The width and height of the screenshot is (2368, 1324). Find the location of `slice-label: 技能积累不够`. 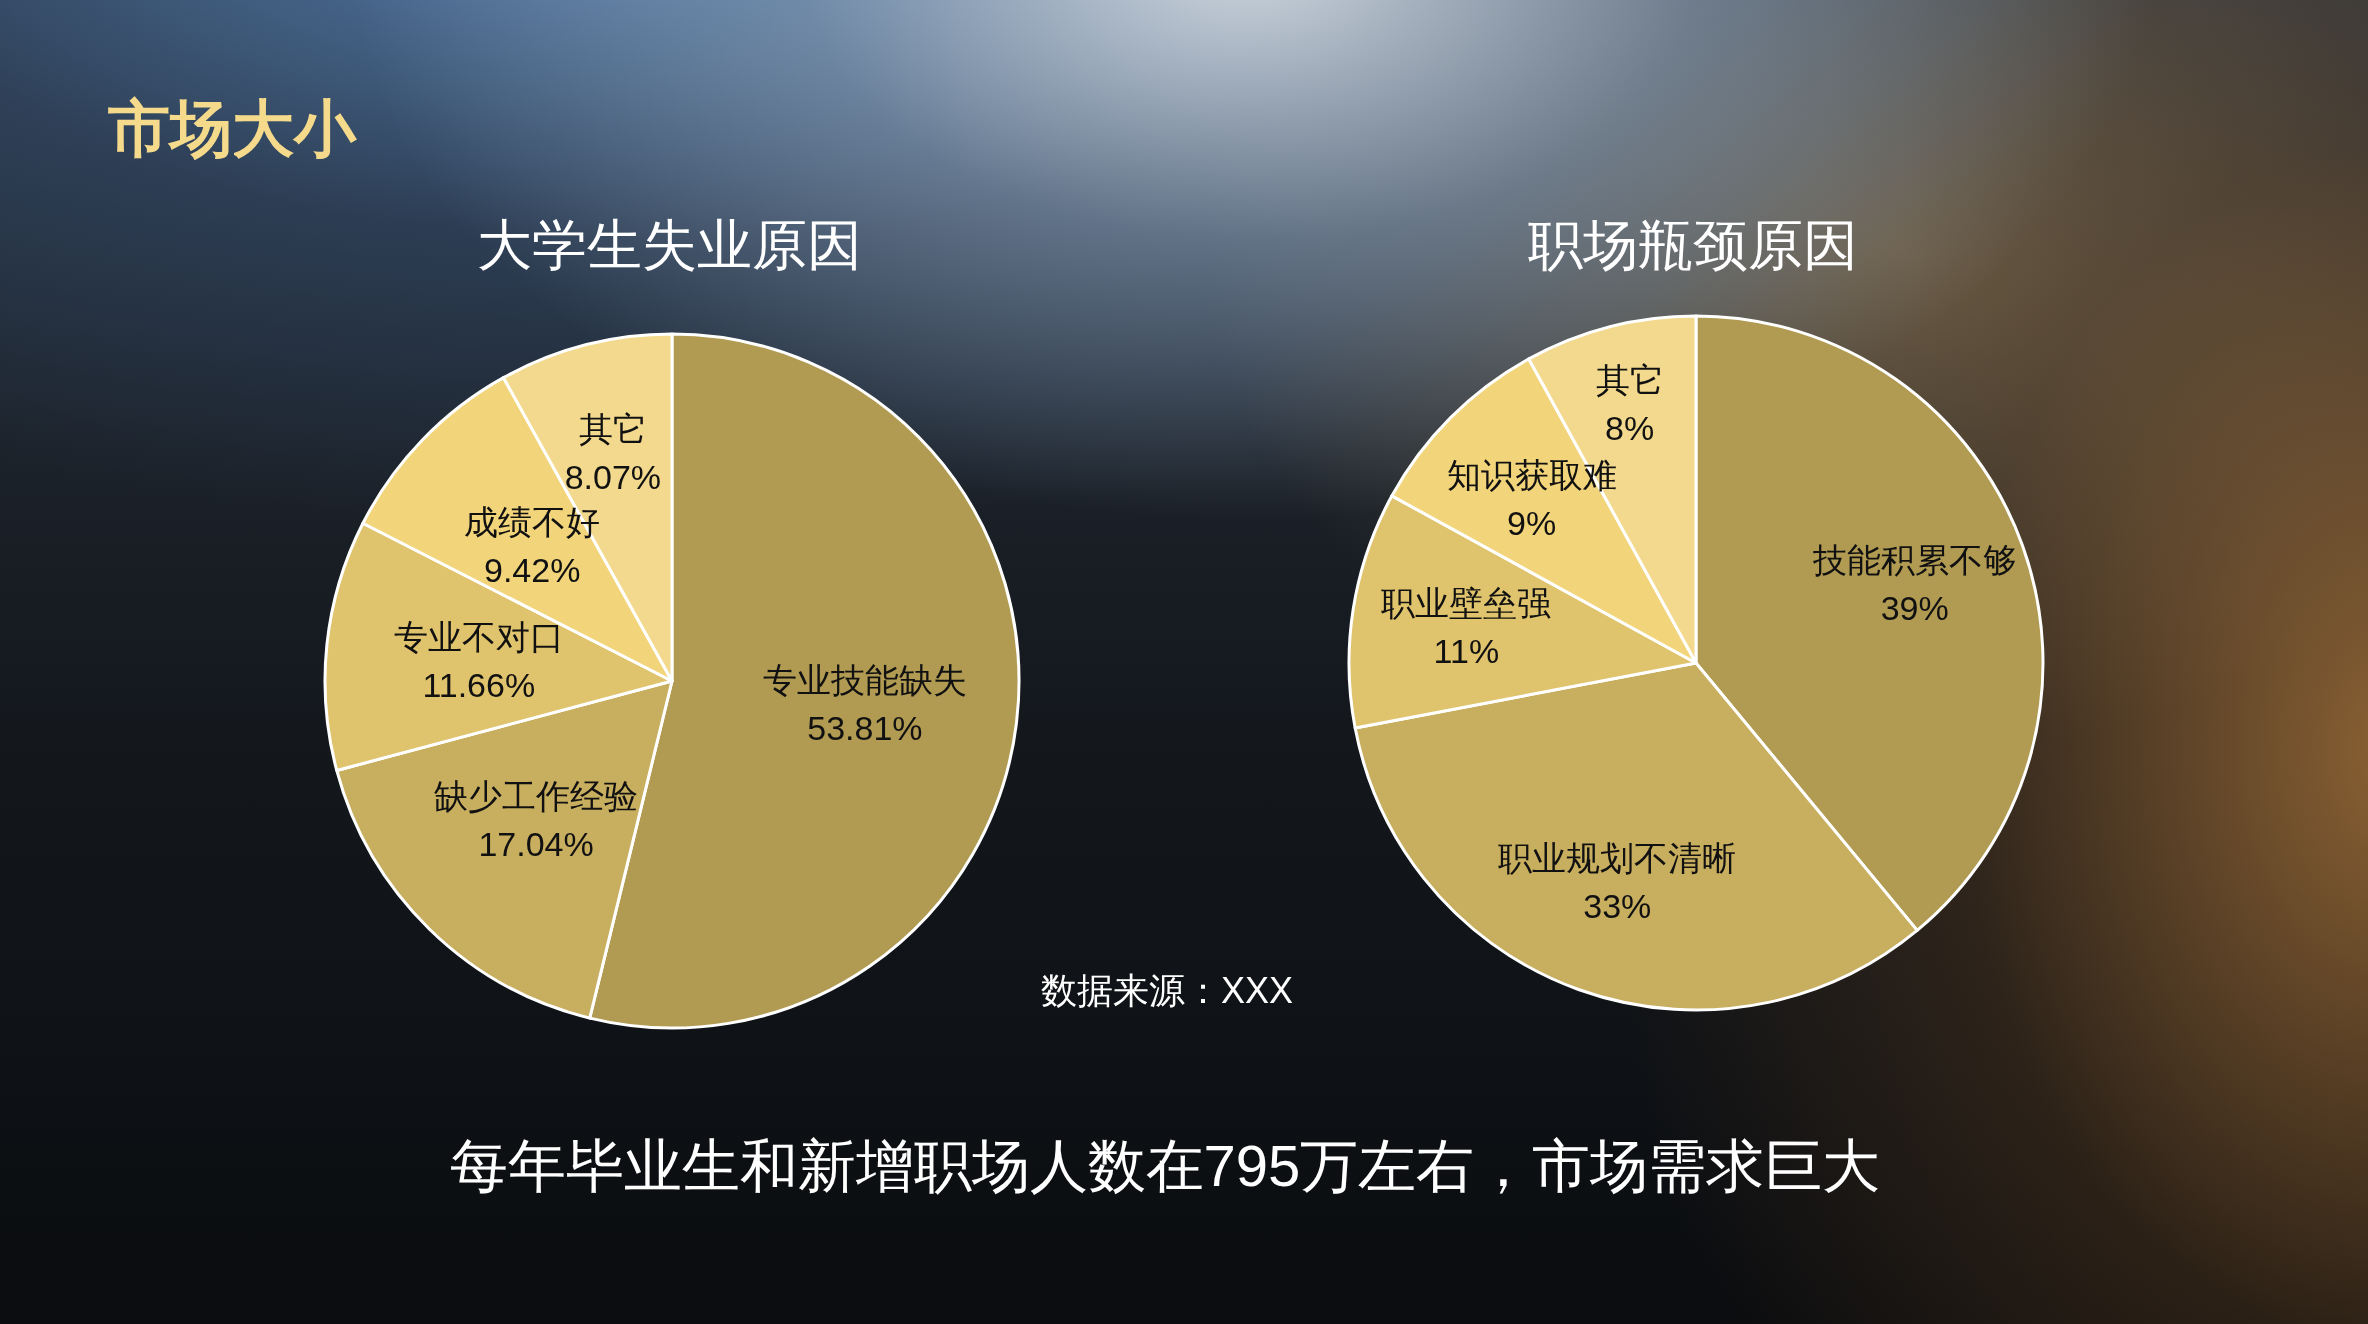

slice-label: 技能积累不够 is located at coordinates (1914, 560).